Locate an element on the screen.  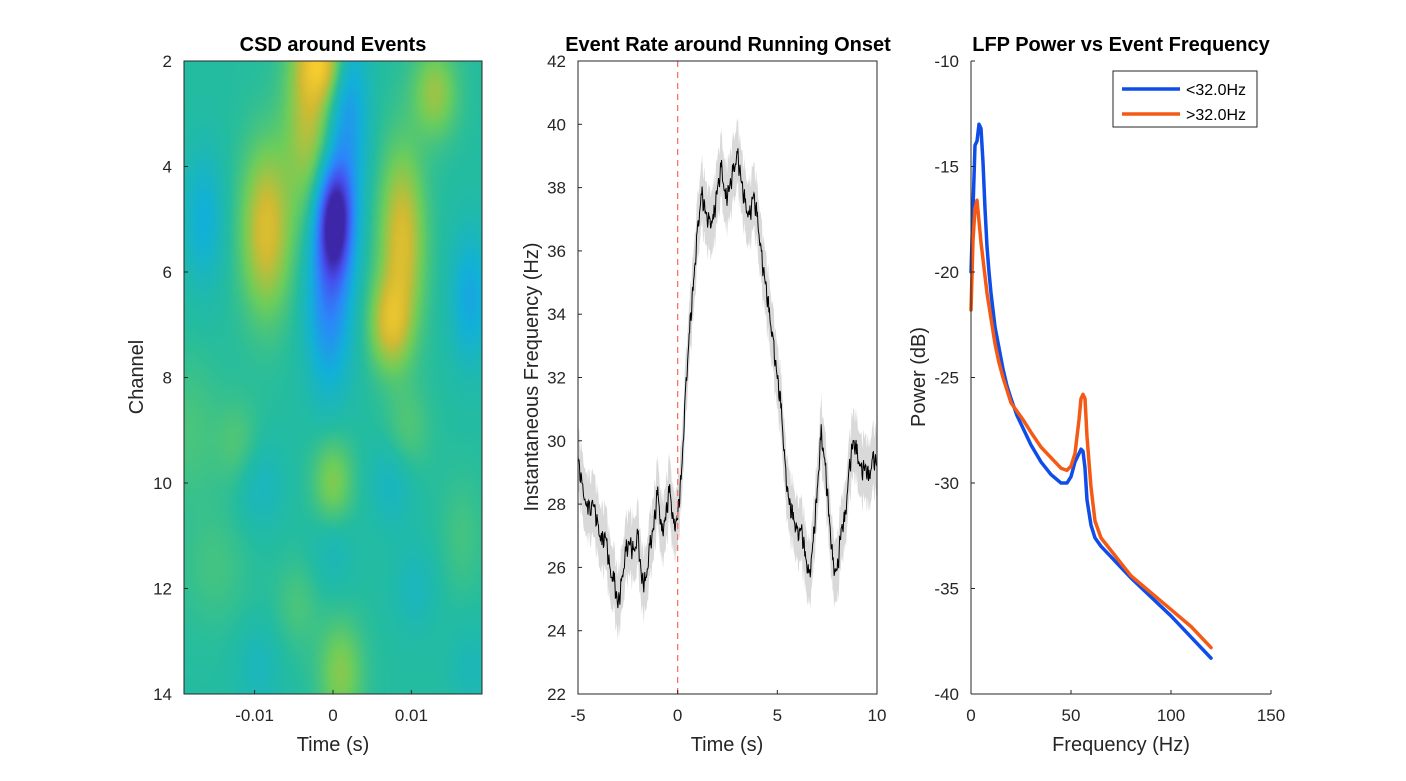
event-rate-xtick-label: 10 is located at coordinates (877, 715).